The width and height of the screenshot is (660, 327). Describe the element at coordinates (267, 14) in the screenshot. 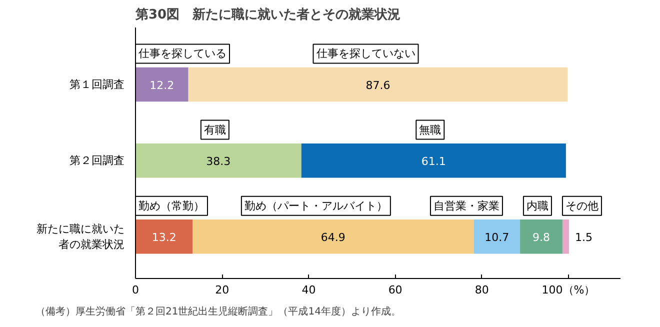

I see `chart-title: 第30図 新たに職に就いた者とその就業状況` at that location.